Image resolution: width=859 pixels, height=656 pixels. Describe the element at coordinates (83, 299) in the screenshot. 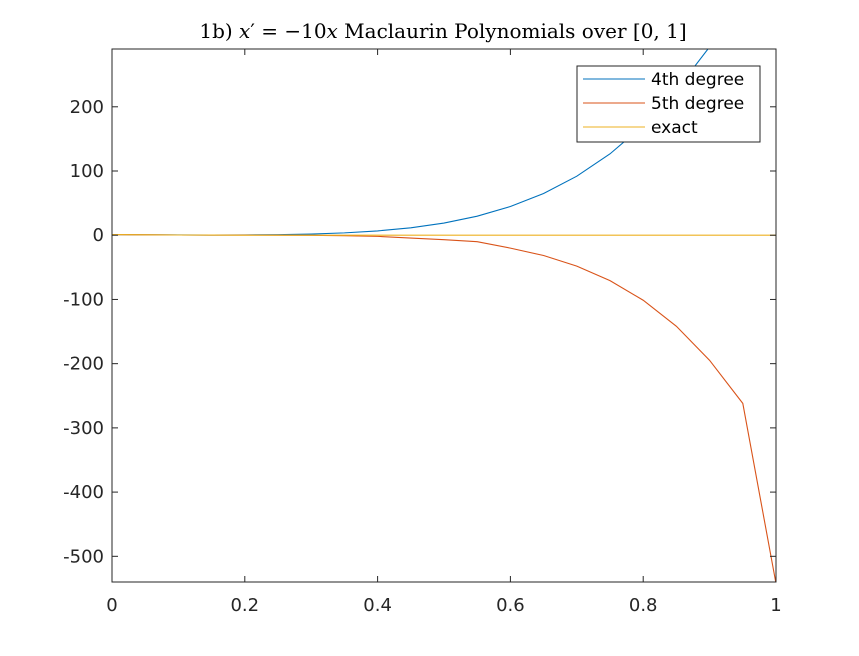

I see `y-tick-label: -100` at that location.